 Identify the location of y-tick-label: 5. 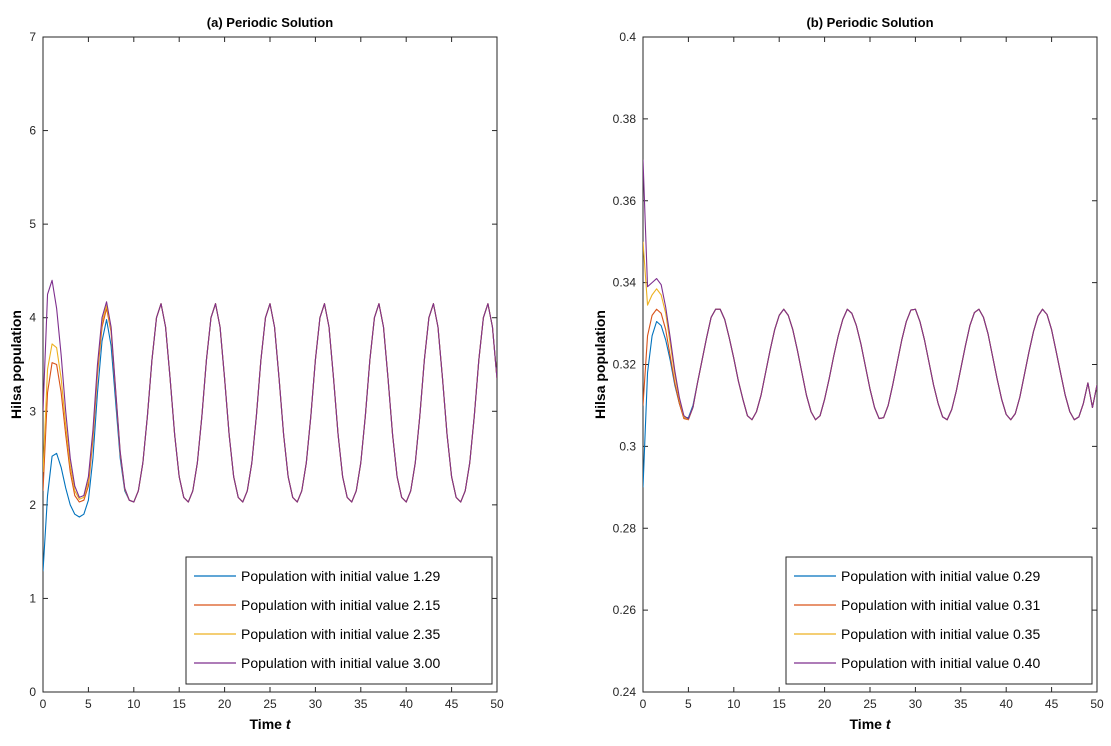
(32, 224).